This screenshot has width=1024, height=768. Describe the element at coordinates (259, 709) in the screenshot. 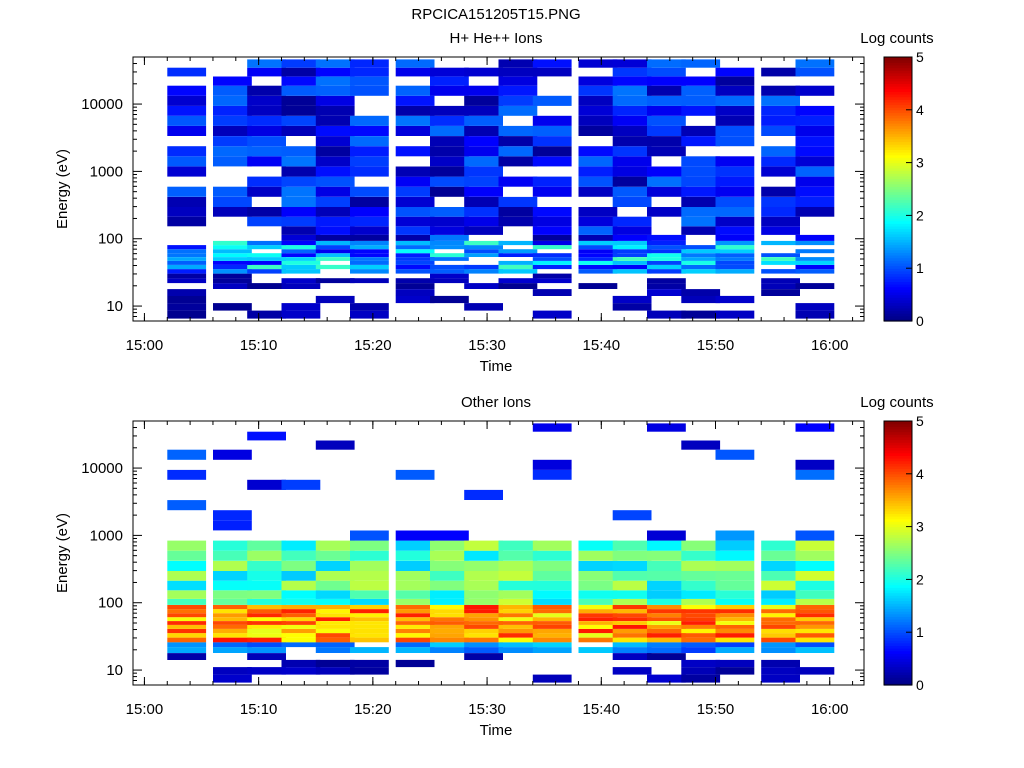

I see `x-tick-label: 15:10` at that location.